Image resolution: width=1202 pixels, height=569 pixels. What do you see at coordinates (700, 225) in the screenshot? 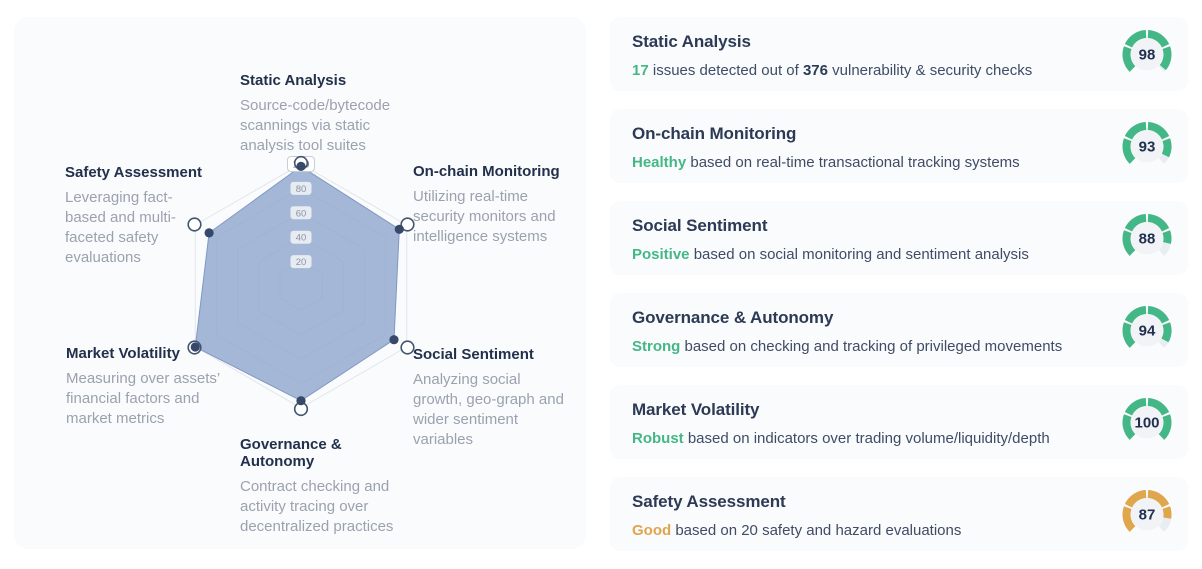
I see `score-card-title: Social Sentiment` at bounding box center [700, 225].